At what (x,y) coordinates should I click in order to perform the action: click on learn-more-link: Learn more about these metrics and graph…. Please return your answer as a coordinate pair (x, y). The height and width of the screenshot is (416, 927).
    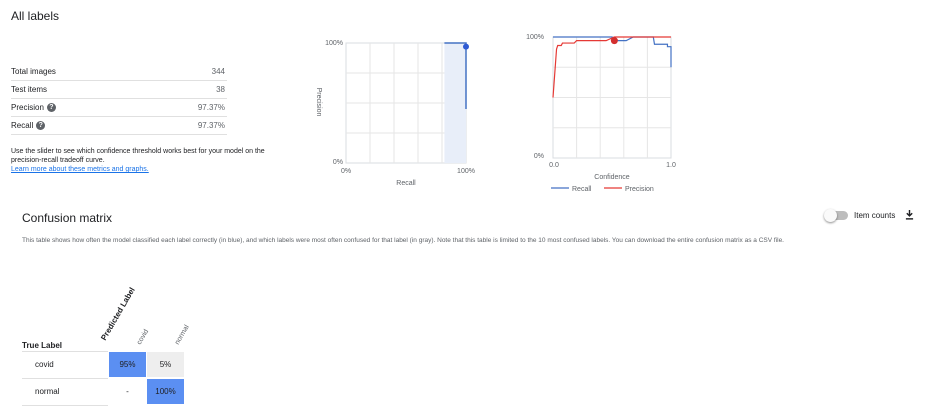
    Looking at the image, I should click on (80, 169).